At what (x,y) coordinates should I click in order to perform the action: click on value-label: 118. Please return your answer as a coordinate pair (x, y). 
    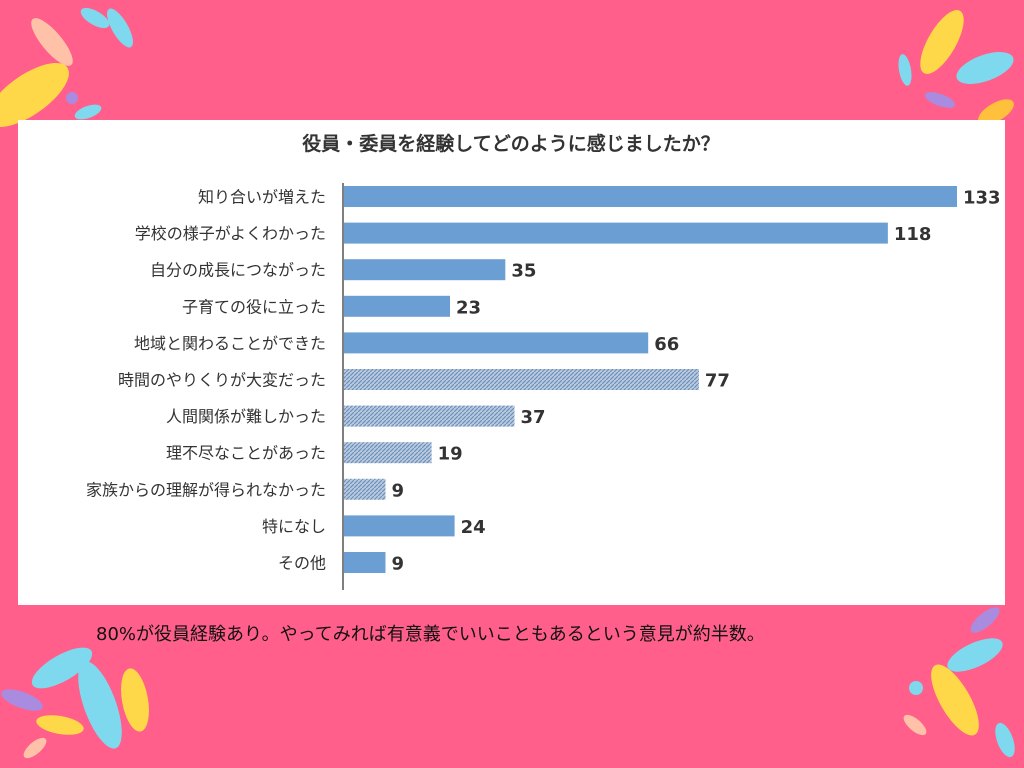
    Looking at the image, I should click on (913, 234).